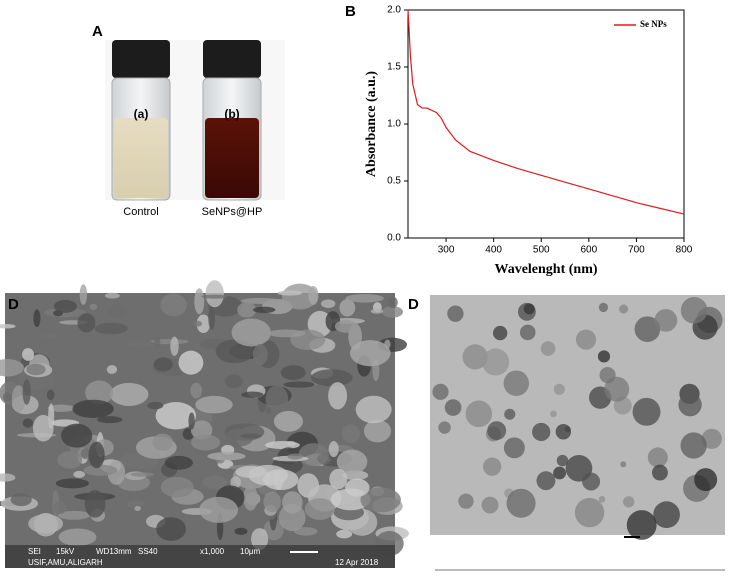 Image resolution: width=731 pixels, height=576 pixels. I want to click on caption: Control, so click(140, 212).